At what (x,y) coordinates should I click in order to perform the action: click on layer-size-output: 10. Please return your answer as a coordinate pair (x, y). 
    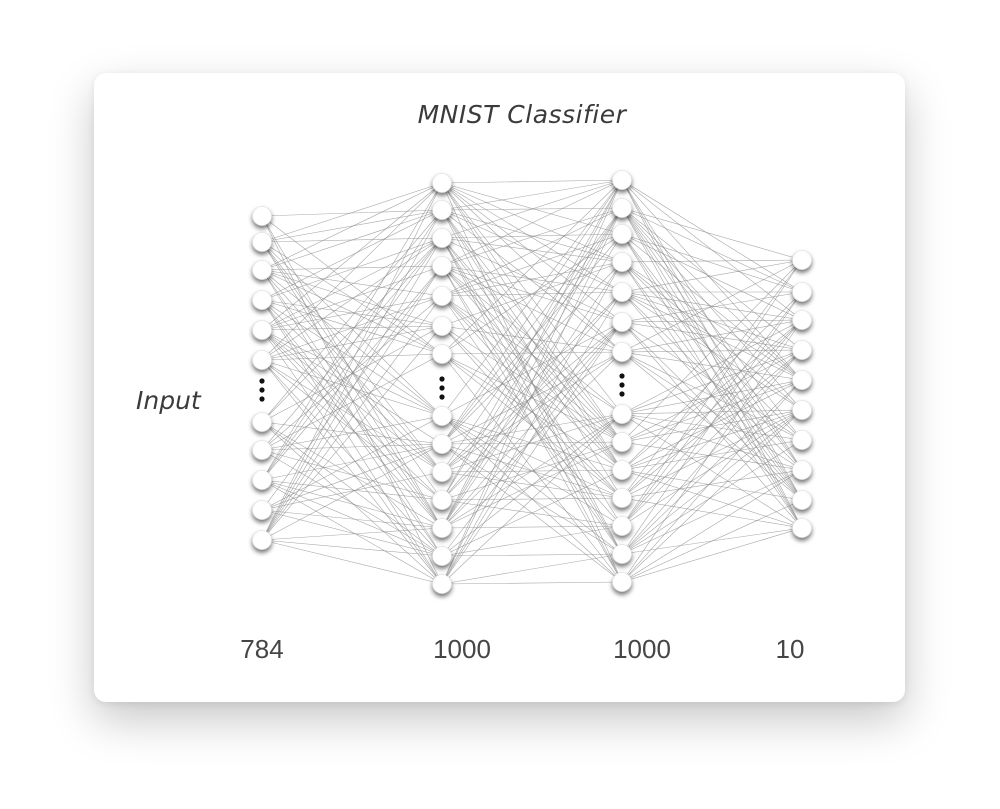
    Looking at the image, I should click on (790, 649).